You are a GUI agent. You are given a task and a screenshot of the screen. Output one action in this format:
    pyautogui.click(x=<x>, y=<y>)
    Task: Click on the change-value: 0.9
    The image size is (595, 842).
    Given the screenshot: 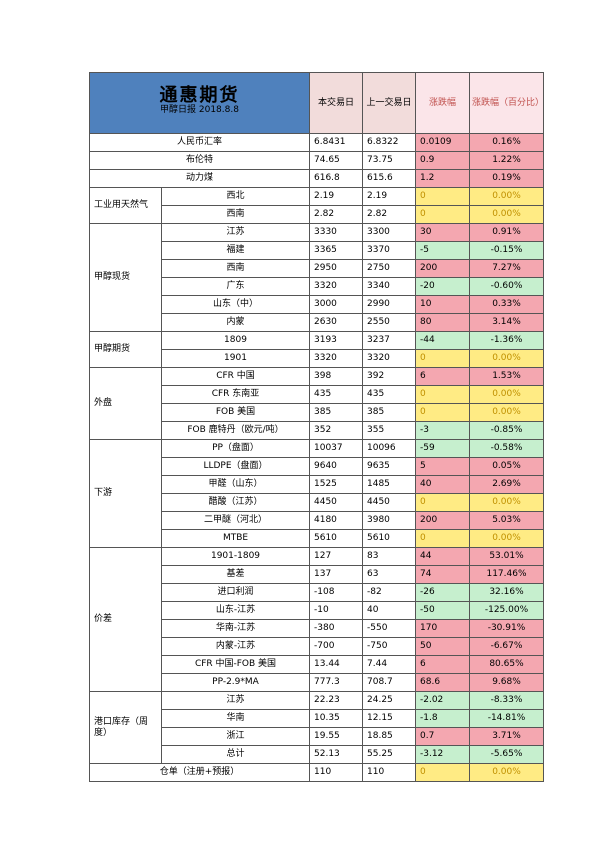 What is the action you would take?
    pyautogui.click(x=442, y=160)
    